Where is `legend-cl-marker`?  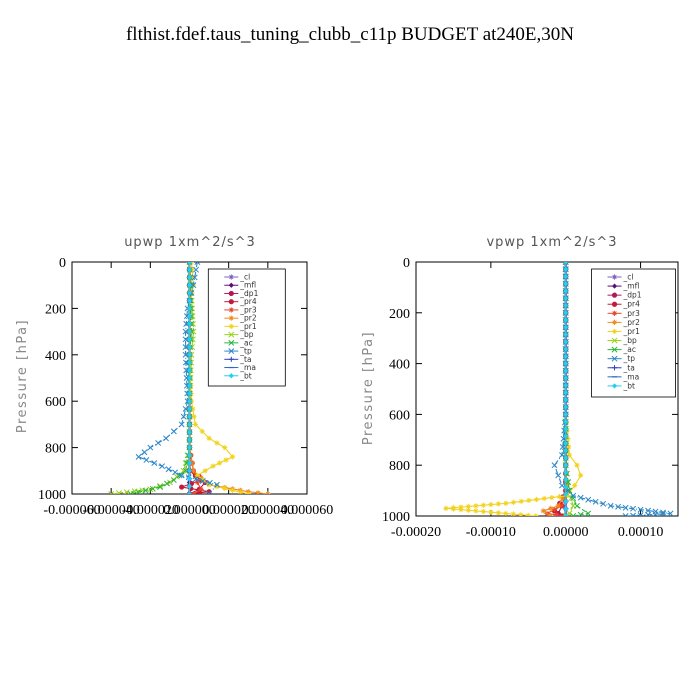 legend-cl-marker is located at coordinates (231, 277).